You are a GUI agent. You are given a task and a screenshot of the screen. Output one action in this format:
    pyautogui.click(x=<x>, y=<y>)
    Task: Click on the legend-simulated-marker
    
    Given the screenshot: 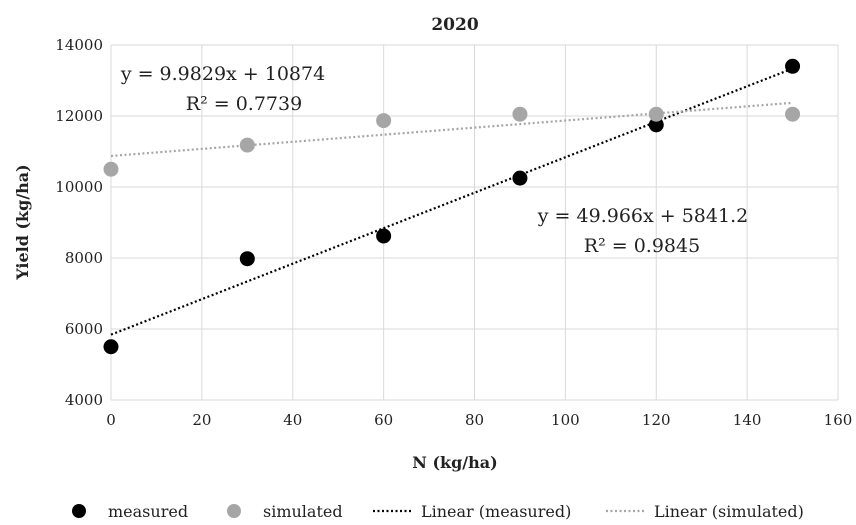 What is the action you would take?
    pyautogui.click(x=234, y=511)
    